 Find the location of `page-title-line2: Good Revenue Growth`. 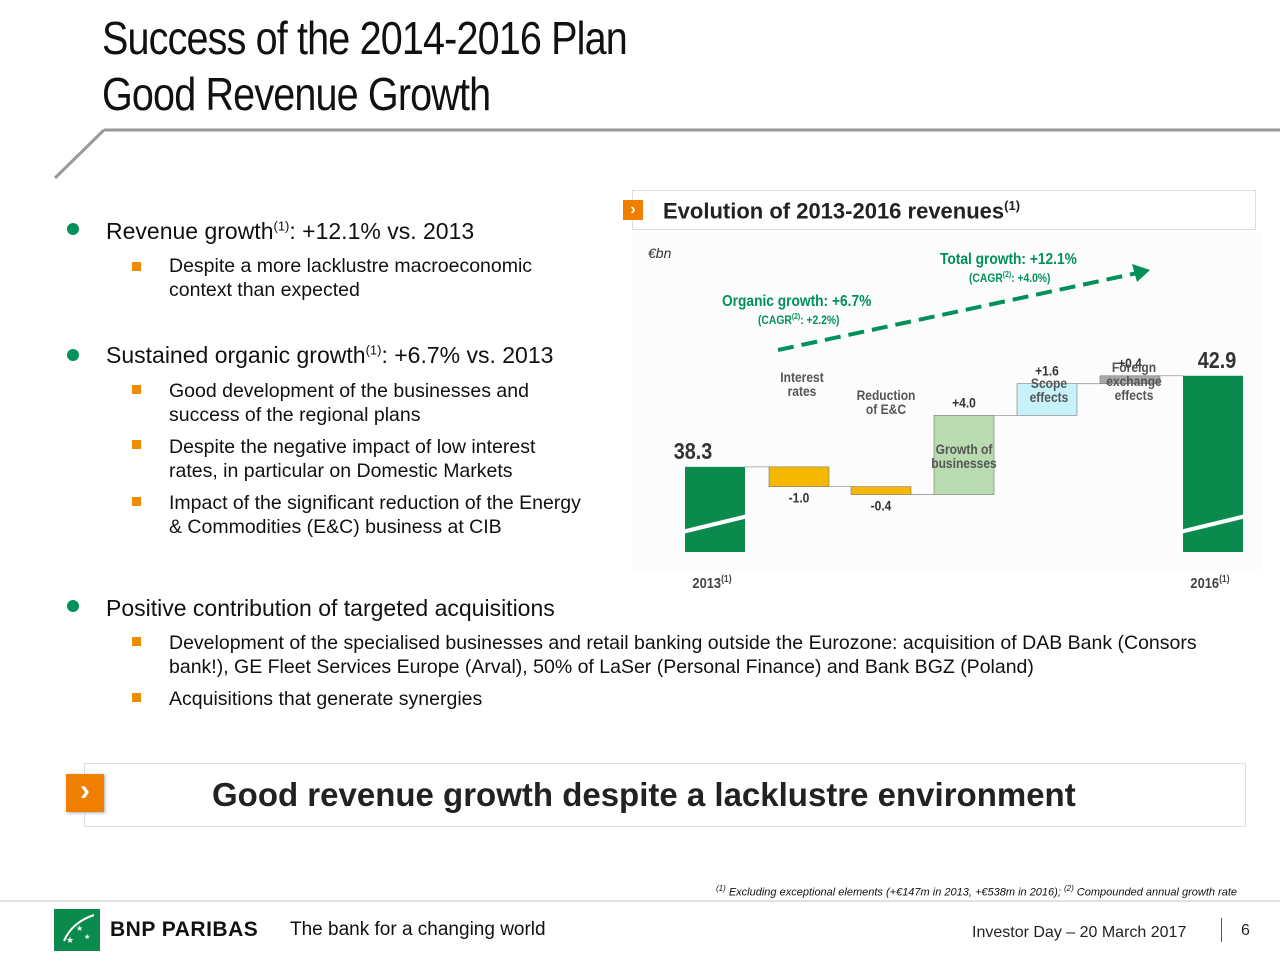

page-title-line2: Good Revenue Growth is located at coordinates (296, 94).